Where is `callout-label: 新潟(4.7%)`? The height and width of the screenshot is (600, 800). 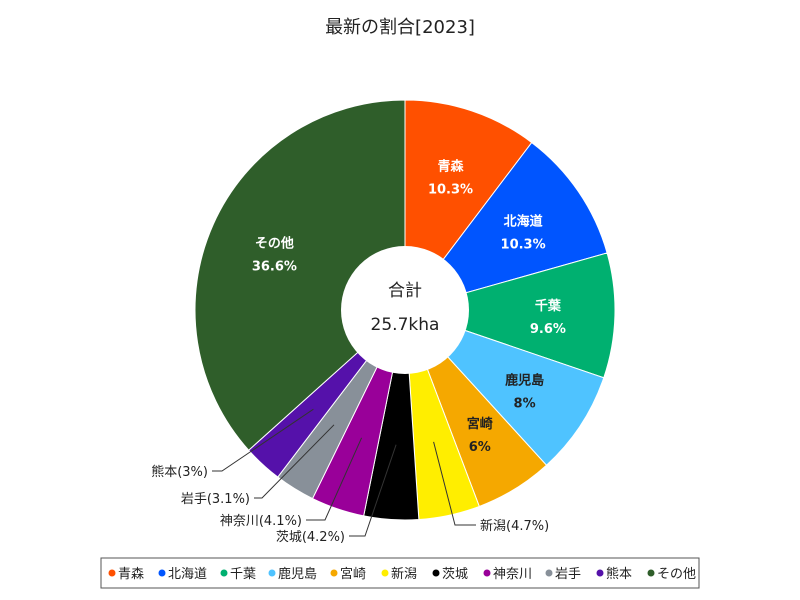 callout-label: 新潟(4.7%) is located at coordinates (514, 526).